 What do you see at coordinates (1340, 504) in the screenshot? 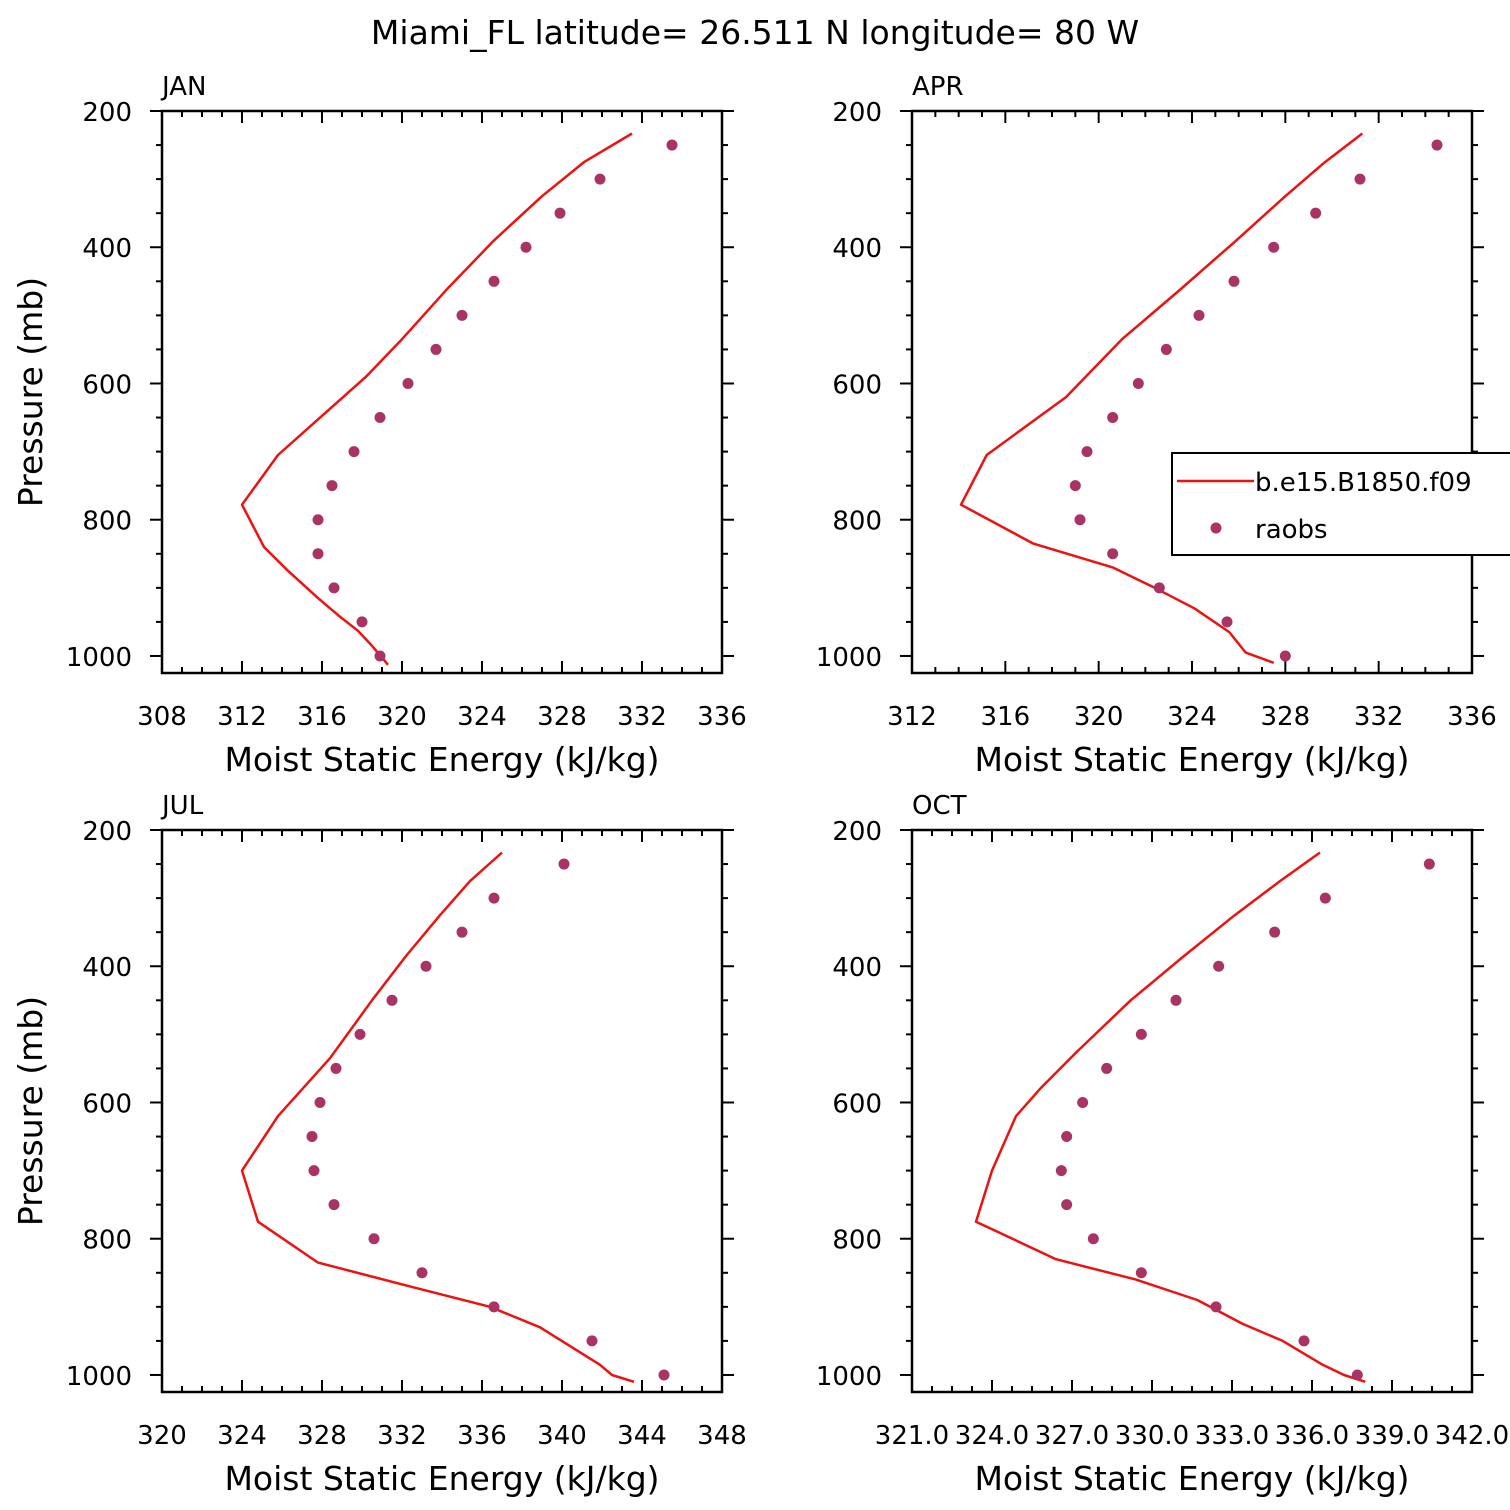
I see `legend: b.e15.B1850.f09 raobs` at bounding box center [1340, 504].